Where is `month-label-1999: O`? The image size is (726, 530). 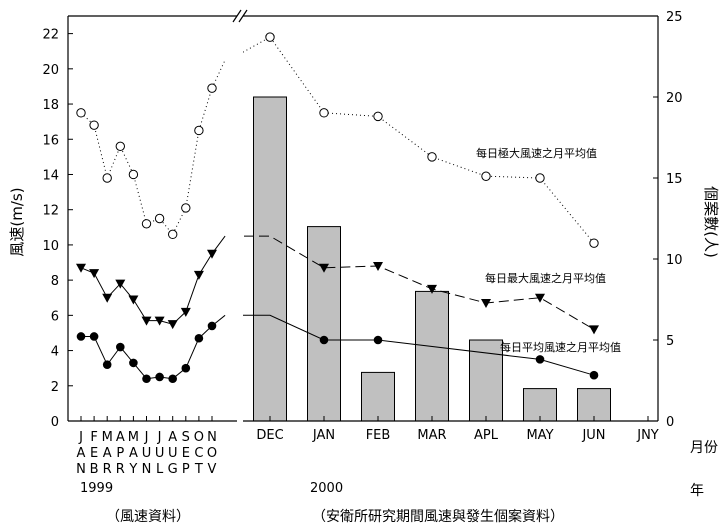
month-label-1999: O is located at coordinates (199, 437).